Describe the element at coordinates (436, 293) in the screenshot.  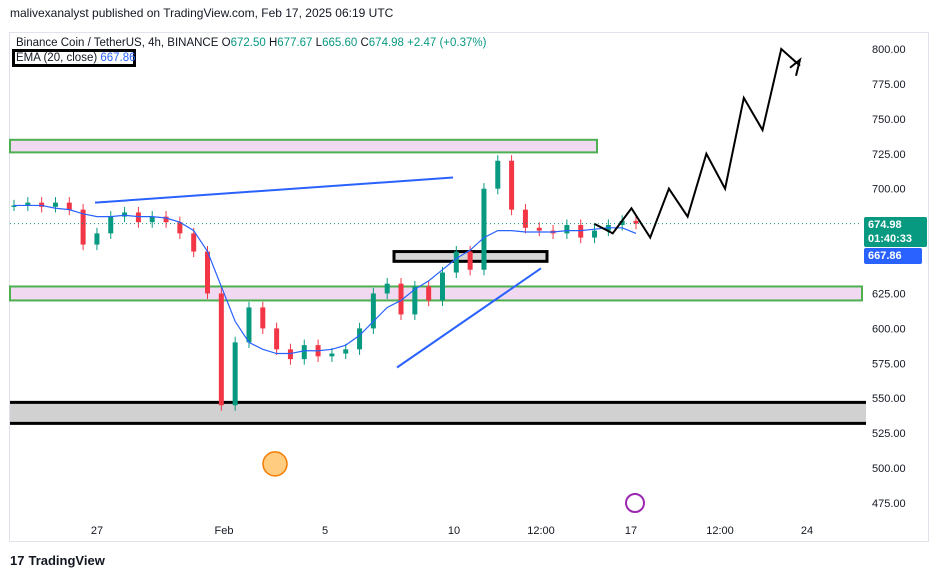
I see `zone-support` at that location.